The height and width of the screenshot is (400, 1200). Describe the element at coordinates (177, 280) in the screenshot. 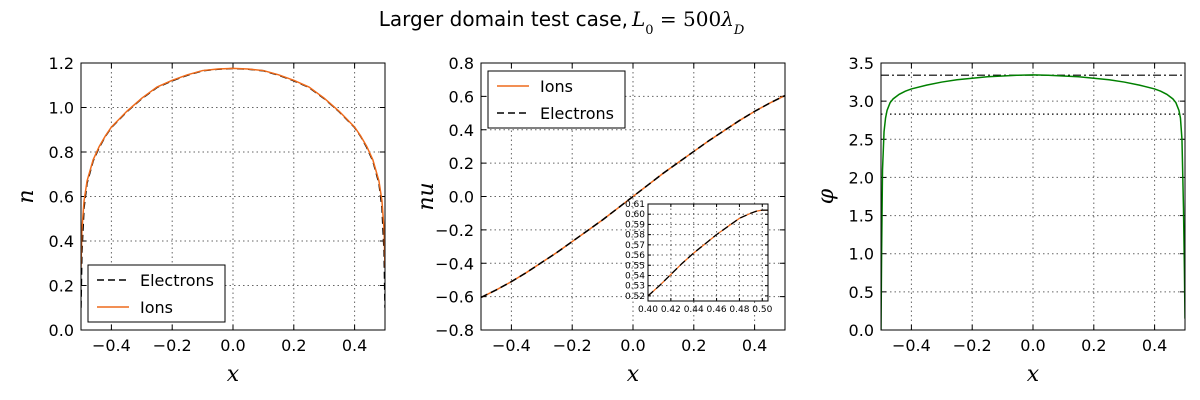

I see `density-legend-label-electrons: Electrons` at that location.